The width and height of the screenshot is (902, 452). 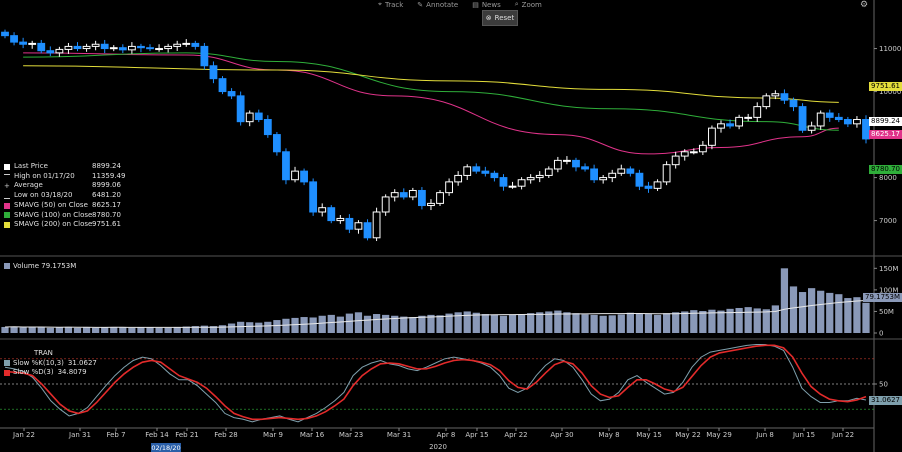 What do you see at coordinates (890, 49) in the screenshot?
I see `price-tick-label: 11000` at bounding box center [890, 49].